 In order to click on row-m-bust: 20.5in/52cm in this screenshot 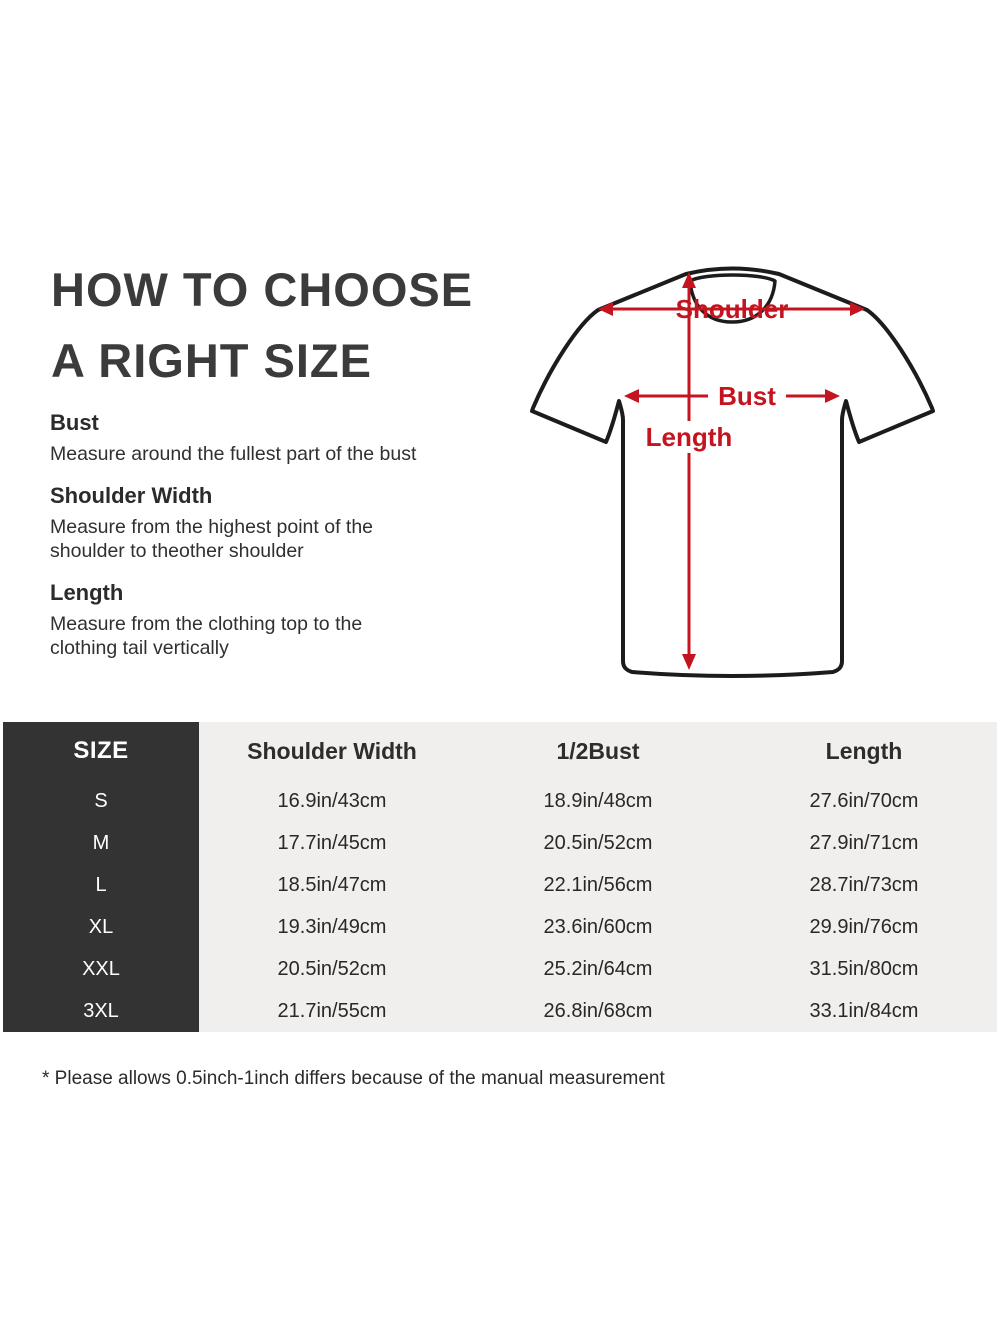, I will do `click(598, 842)`.